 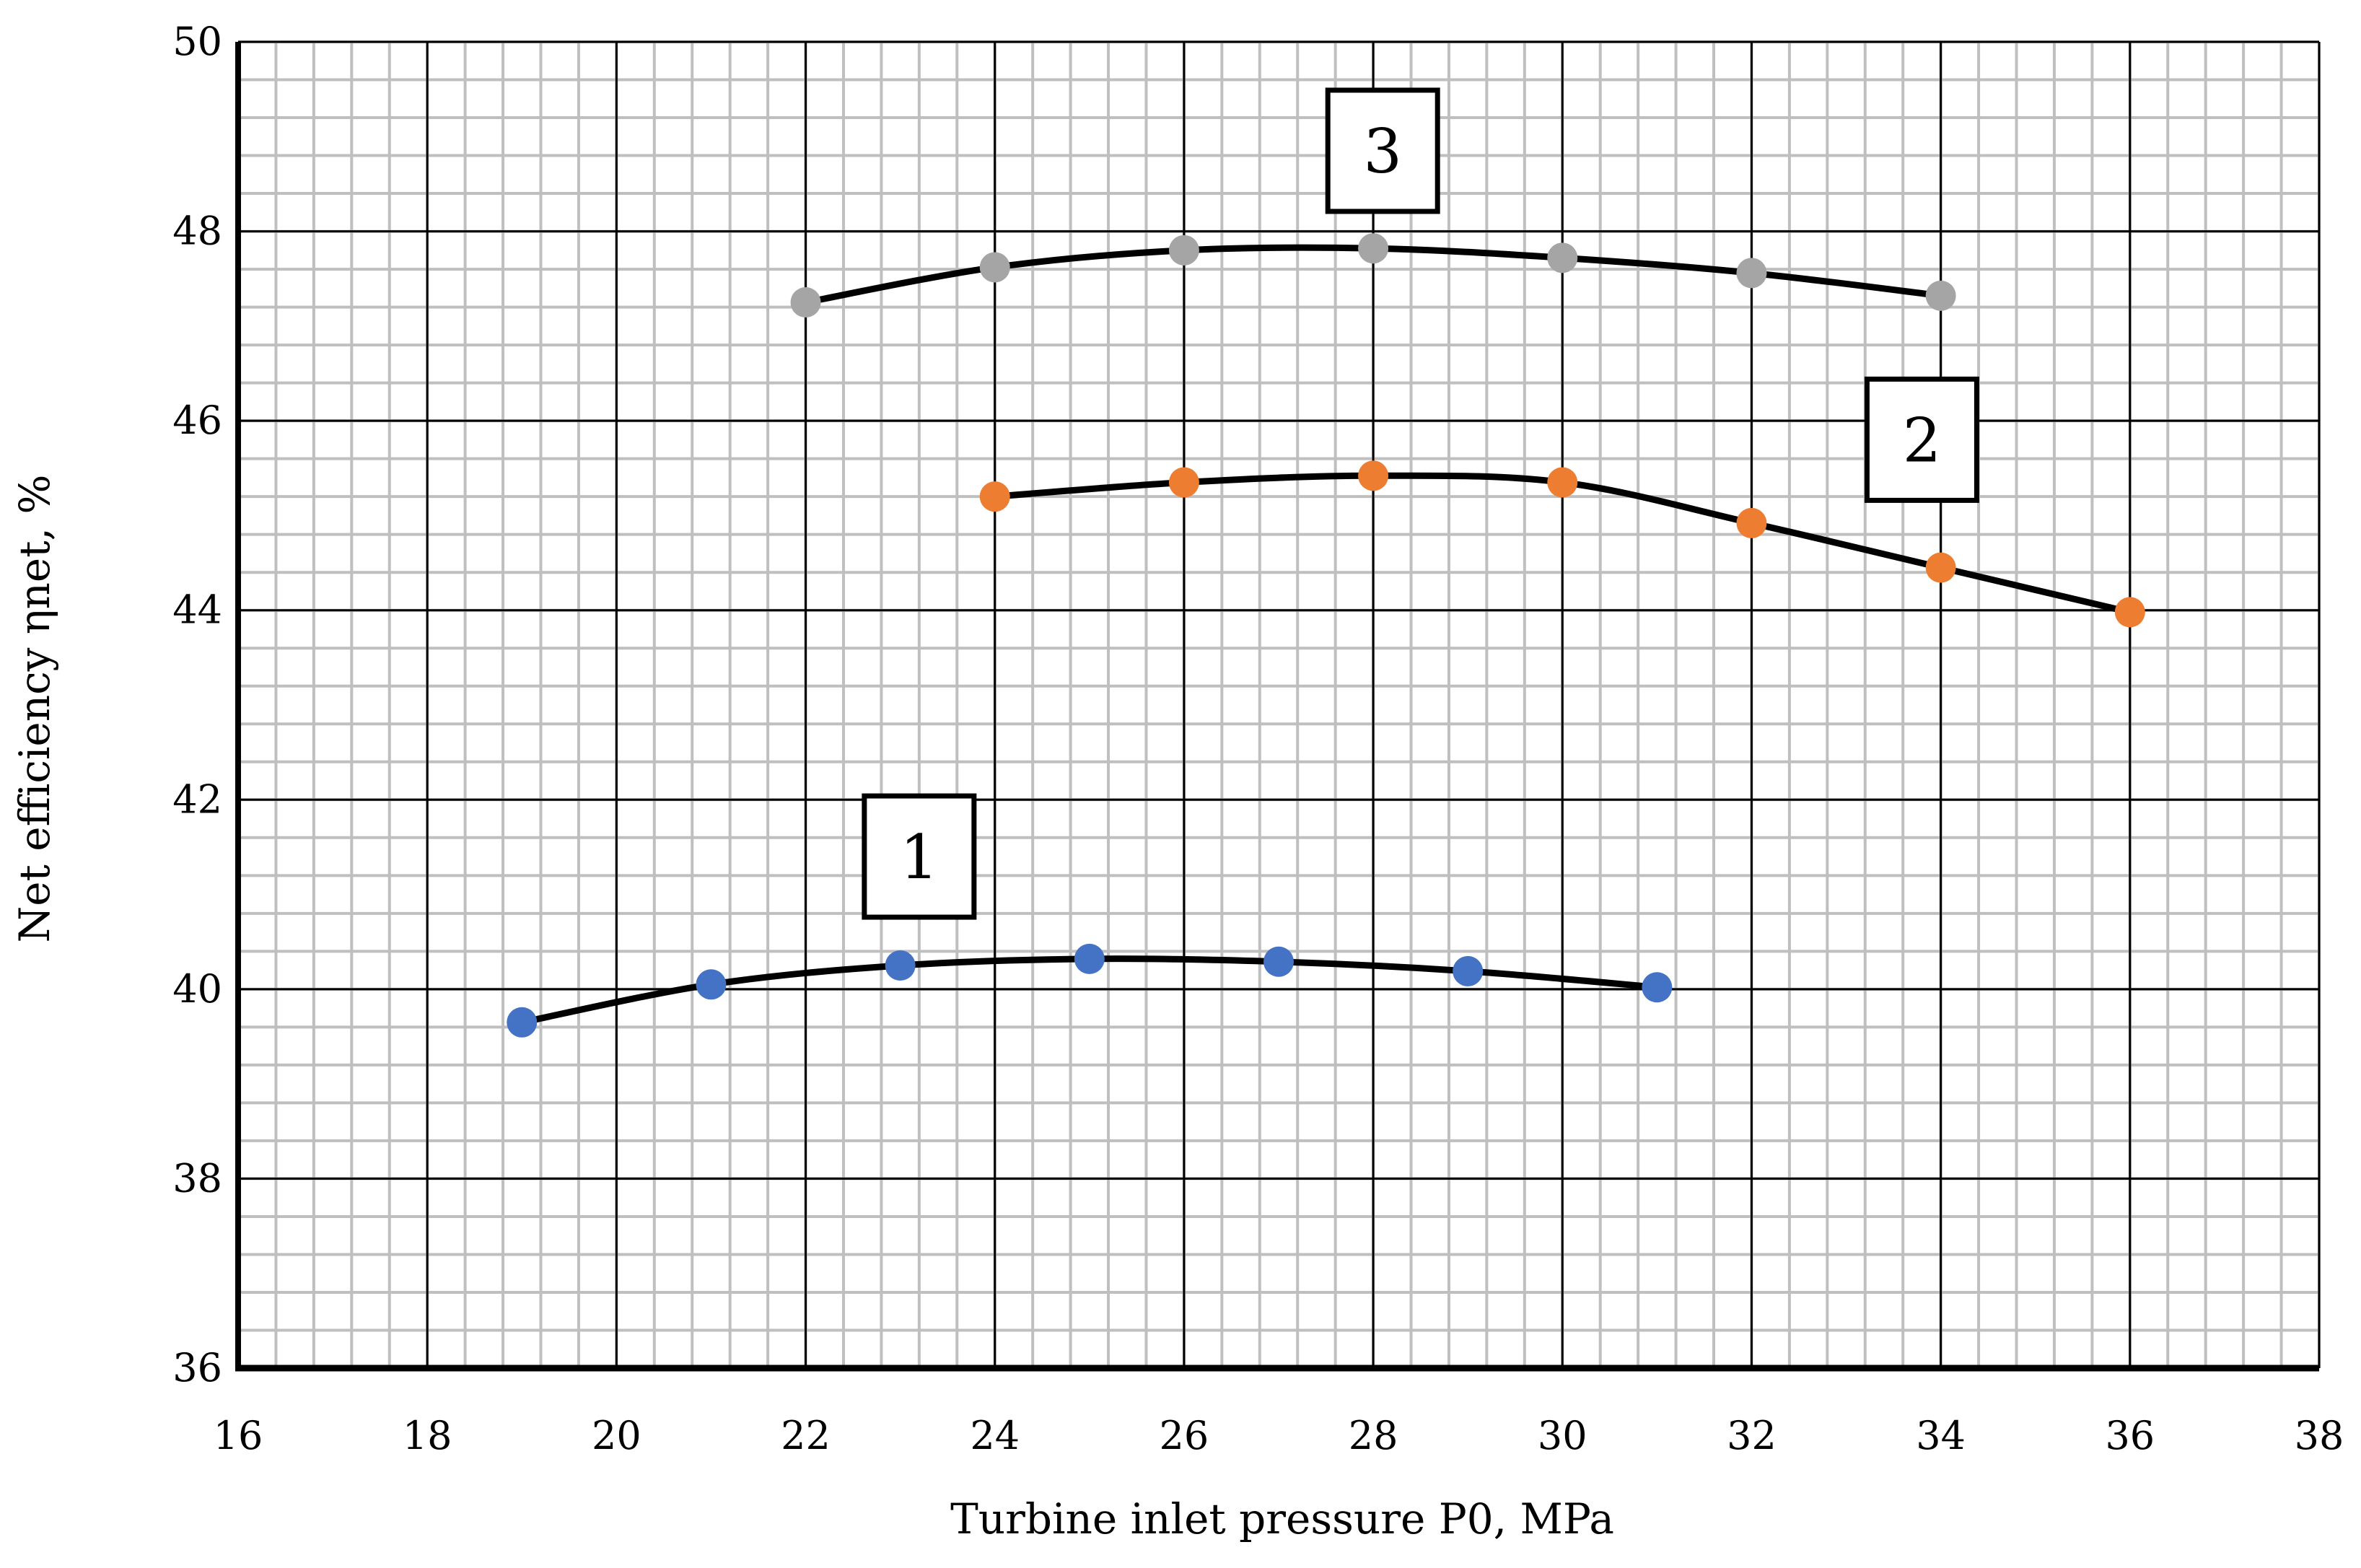 What do you see at coordinates (197, 610) in the screenshot?
I see `y-tick-label: 44` at bounding box center [197, 610].